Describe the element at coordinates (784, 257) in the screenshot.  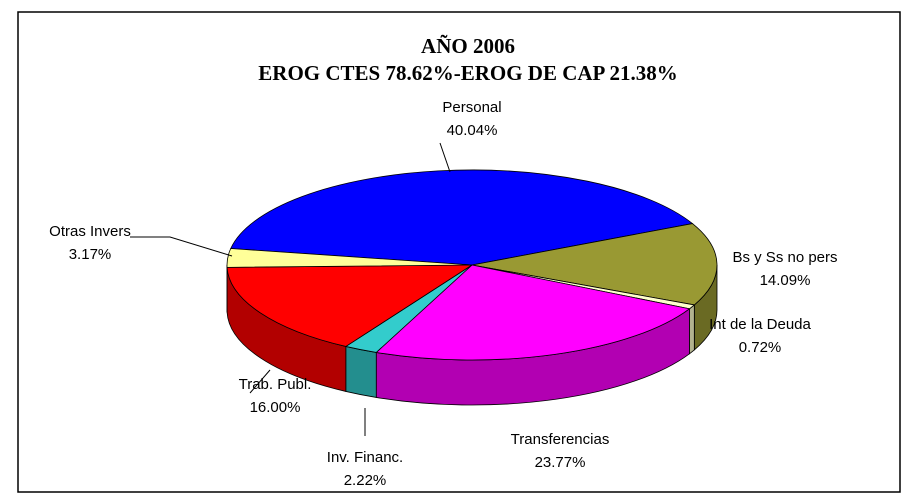
I see `slice-label: Bs y Ss no pers` at that location.